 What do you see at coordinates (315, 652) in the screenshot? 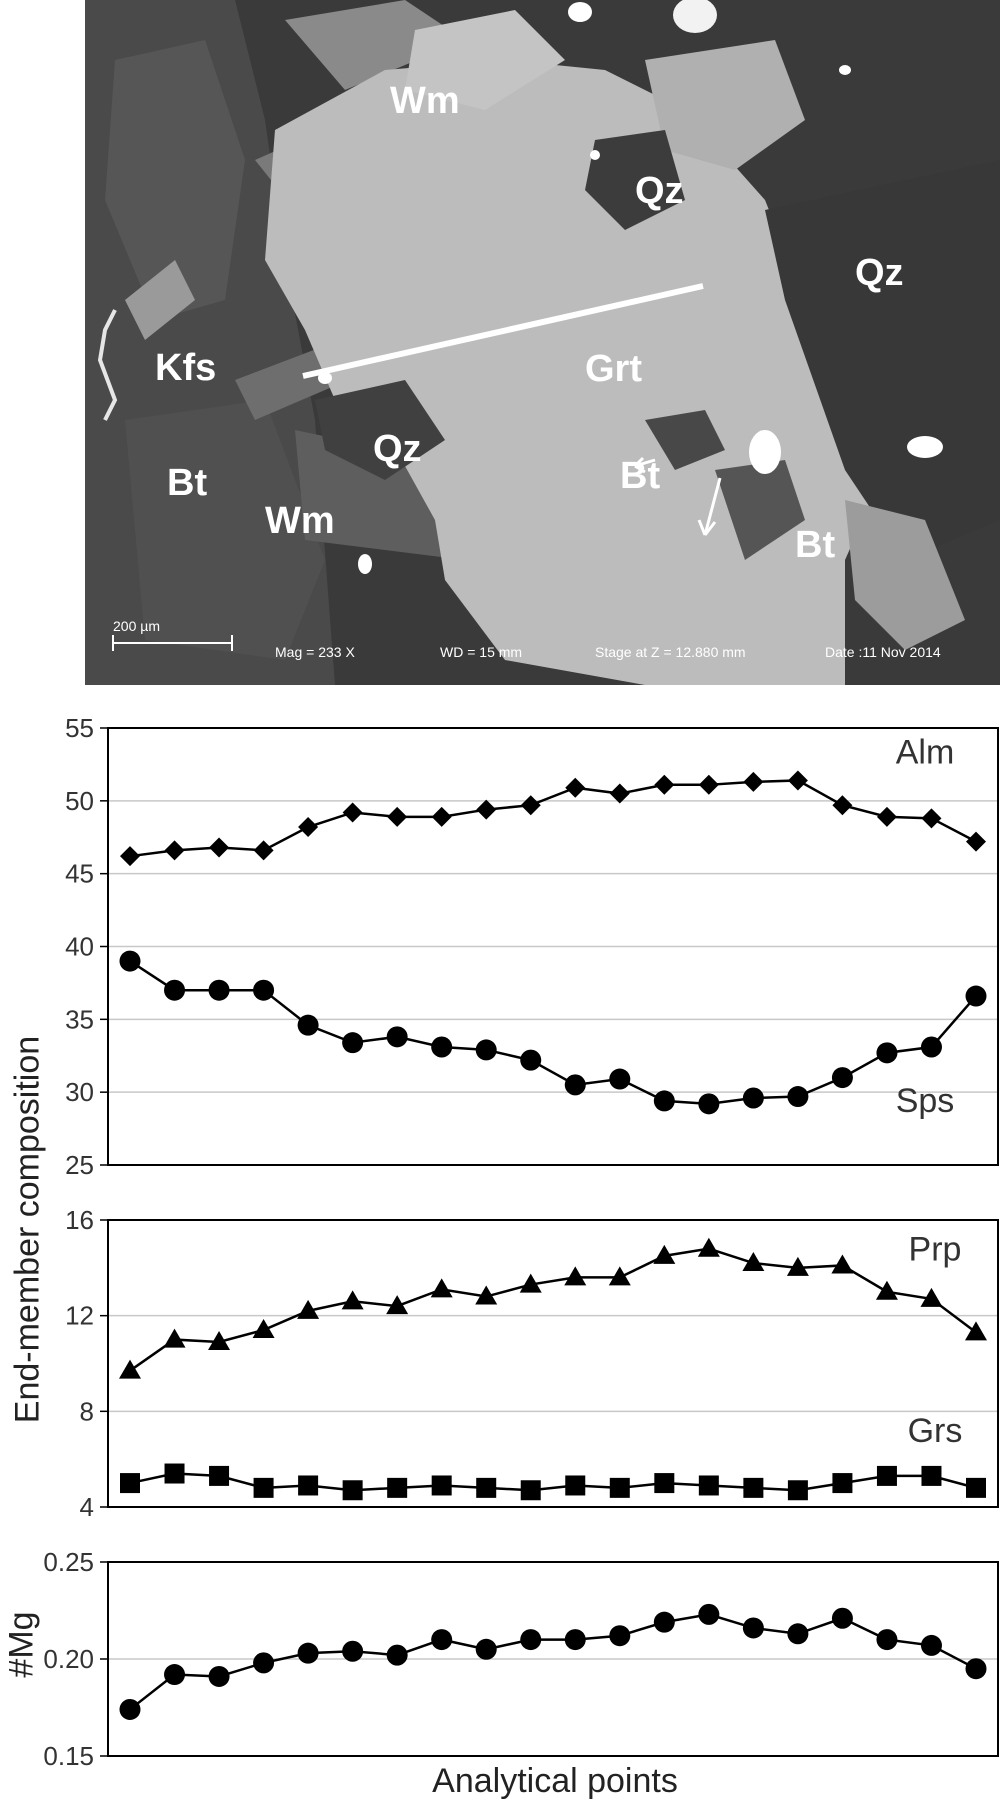
I see `mag-readout: Mag = 233 X` at bounding box center [315, 652].